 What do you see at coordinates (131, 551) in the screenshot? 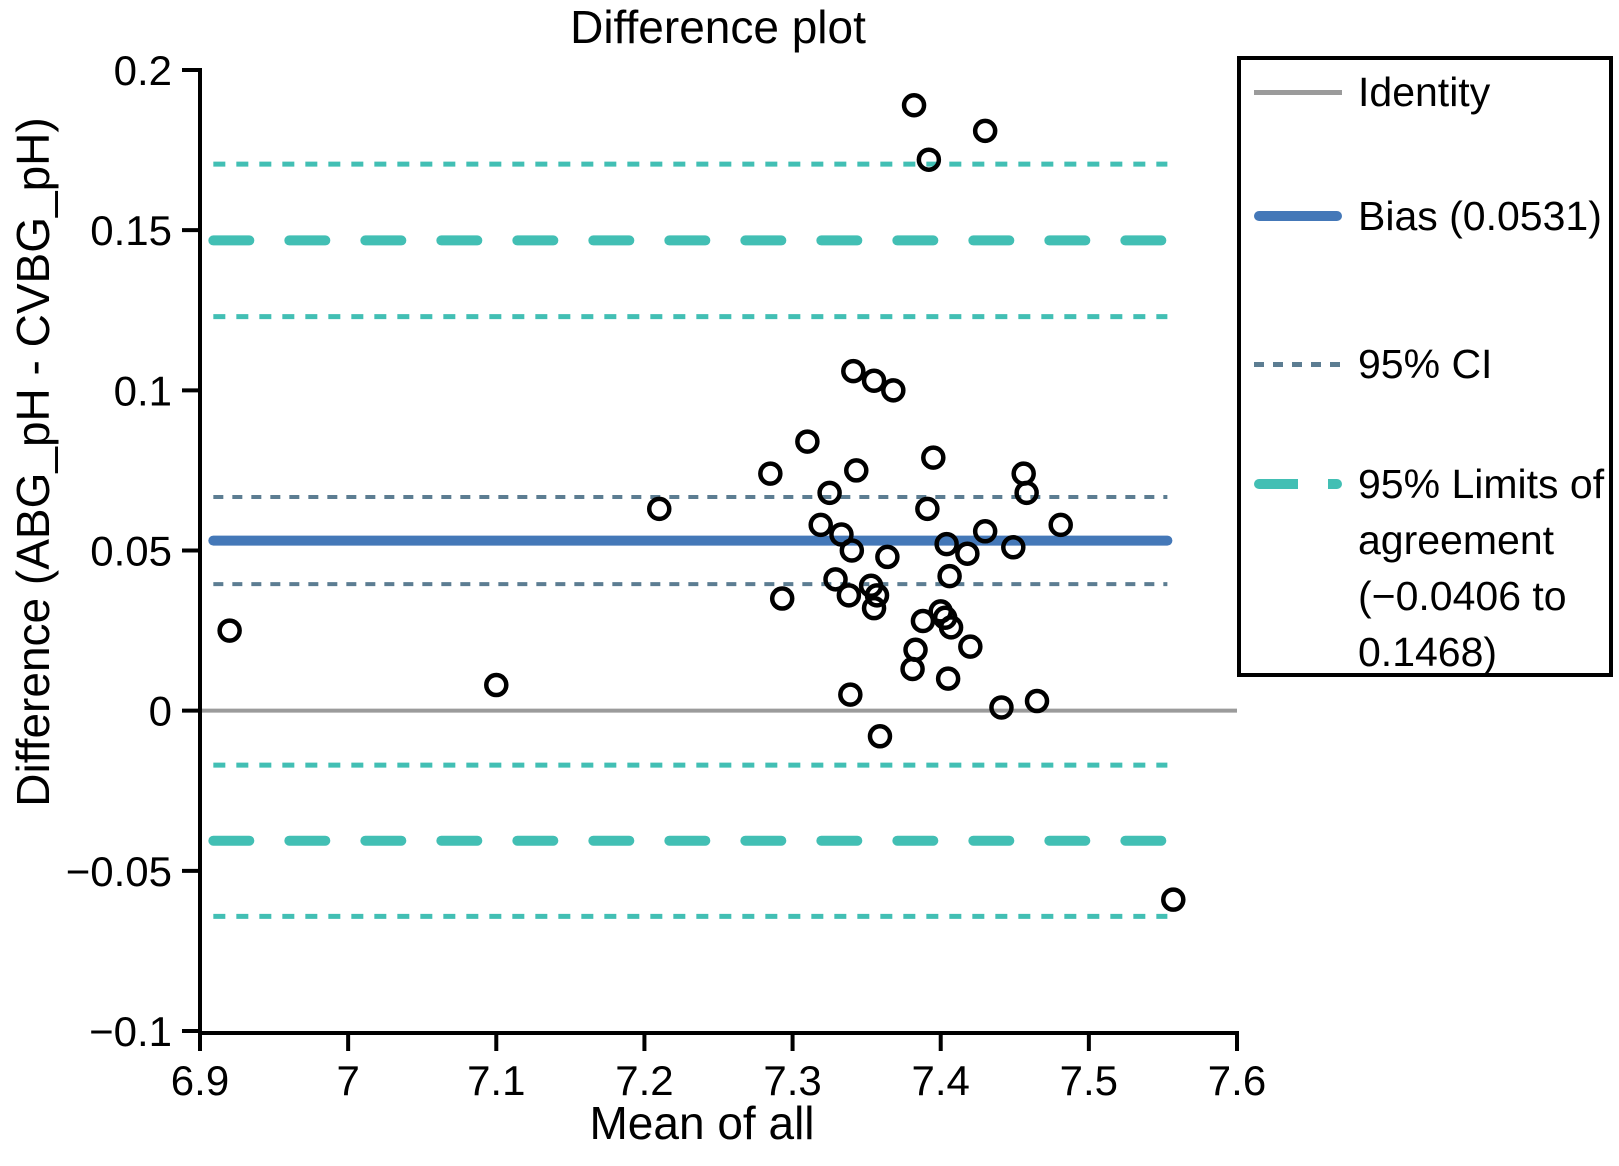
I see `y-tick-label: 0.05` at bounding box center [131, 551].